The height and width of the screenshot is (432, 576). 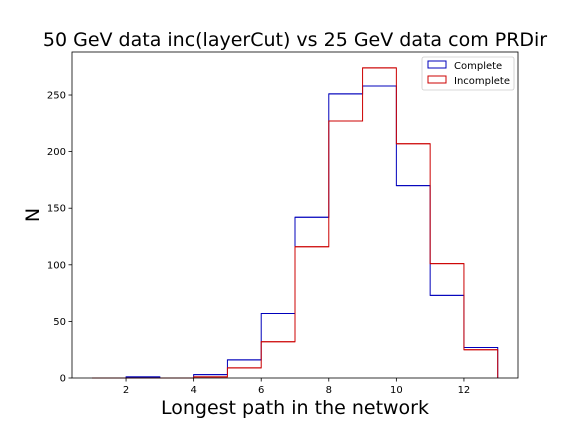 What do you see at coordinates (56, 152) in the screenshot?
I see `y-tick-label: 200` at bounding box center [56, 152].